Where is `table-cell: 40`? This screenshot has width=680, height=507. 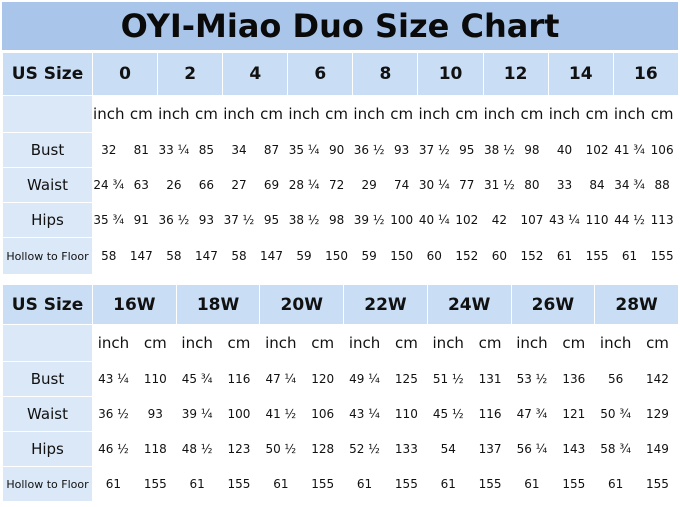 table-cell: 40 is located at coordinates (564, 150).